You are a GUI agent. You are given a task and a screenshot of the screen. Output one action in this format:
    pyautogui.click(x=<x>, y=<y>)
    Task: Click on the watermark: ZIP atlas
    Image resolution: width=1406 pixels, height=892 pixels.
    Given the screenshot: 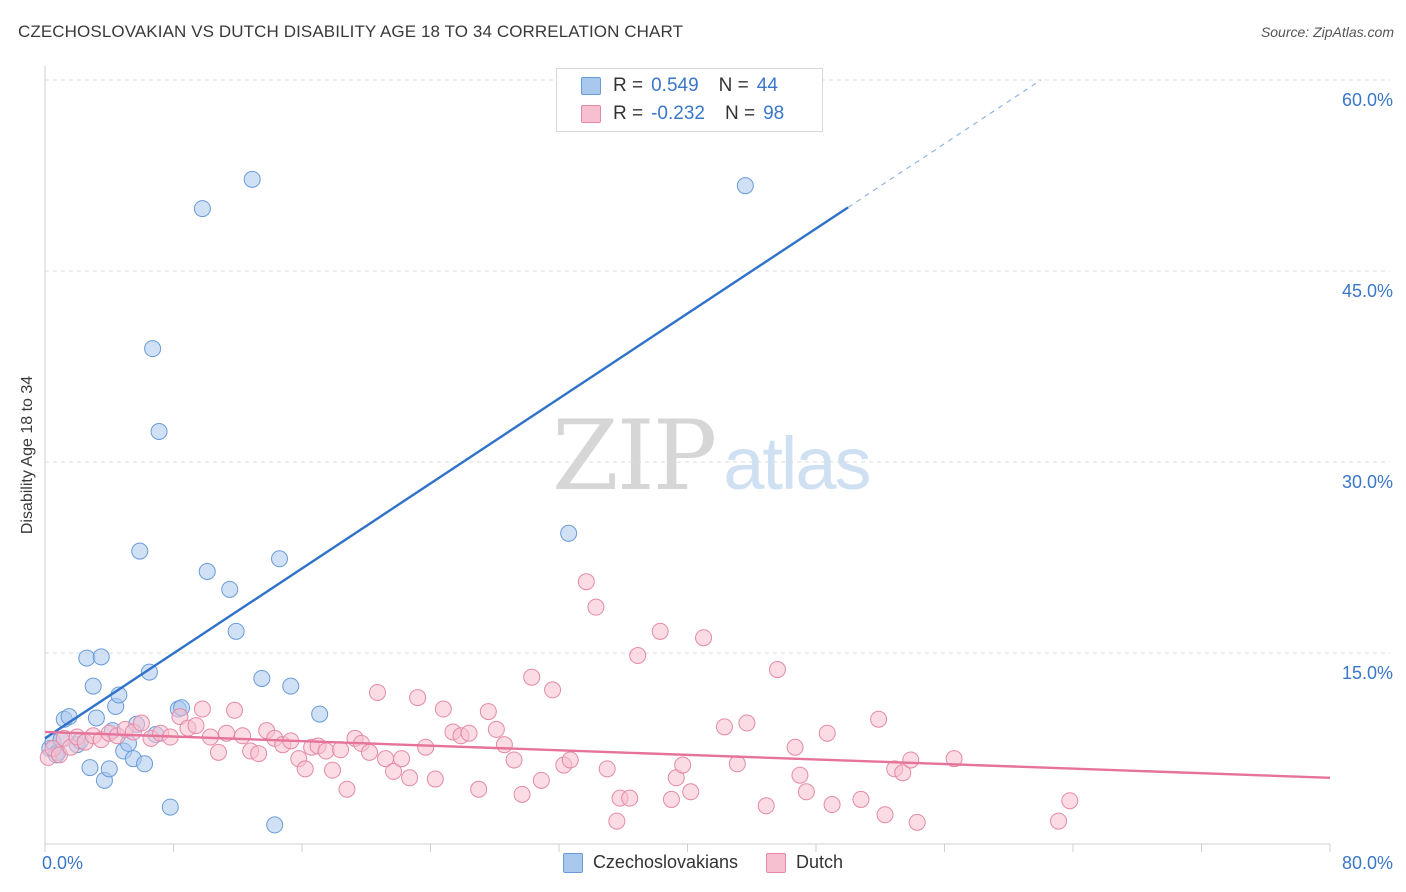 What is the action you would take?
    pyautogui.click(x=712, y=456)
    